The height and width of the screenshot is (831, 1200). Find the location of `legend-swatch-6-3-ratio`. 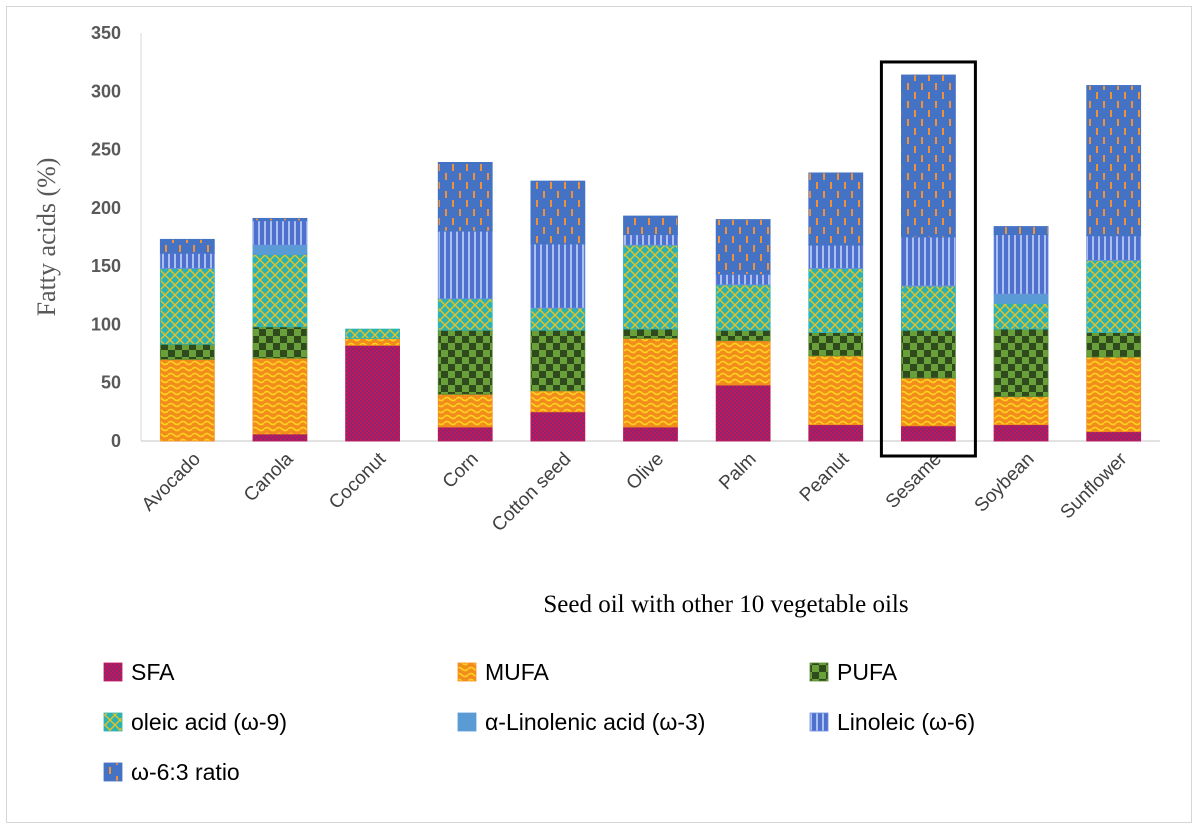

legend-swatch-6-3-ratio is located at coordinates (113, 772).